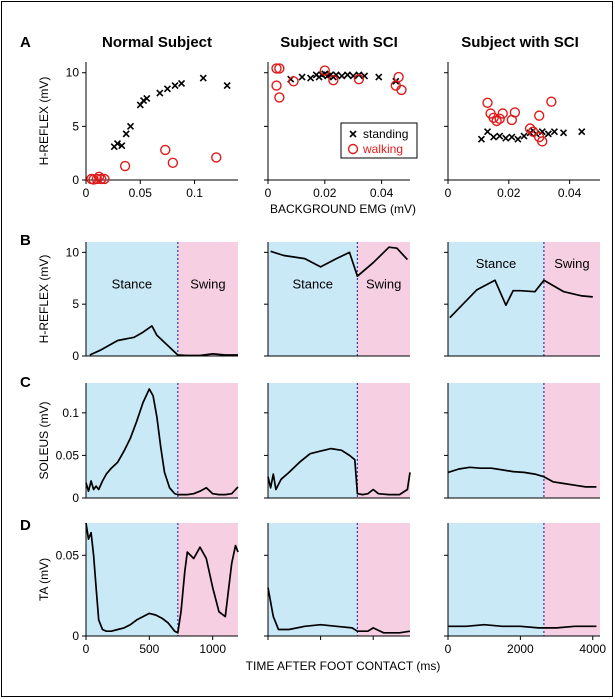 Image resolution: width=615 pixels, height=699 pixels. I want to click on panel-letter-b: B, so click(25, 240).